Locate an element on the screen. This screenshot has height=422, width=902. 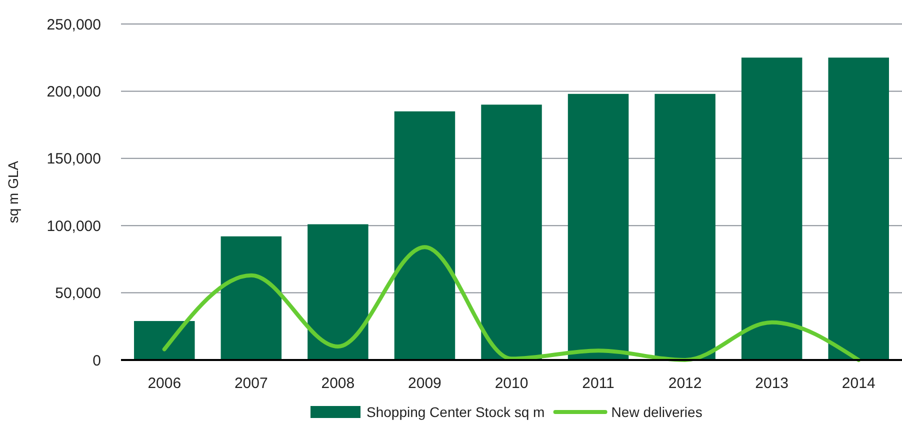
x-tick-label: 2008 is located at coordinates (338, 383).